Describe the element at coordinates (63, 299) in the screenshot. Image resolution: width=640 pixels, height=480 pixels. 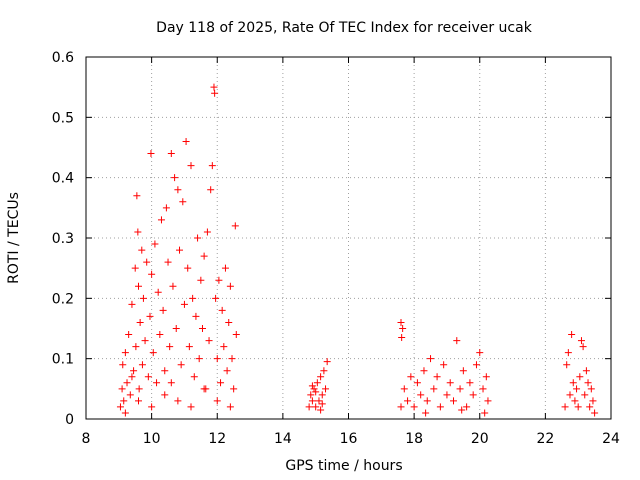
I see `y-tick-label: 0.2` at that location.